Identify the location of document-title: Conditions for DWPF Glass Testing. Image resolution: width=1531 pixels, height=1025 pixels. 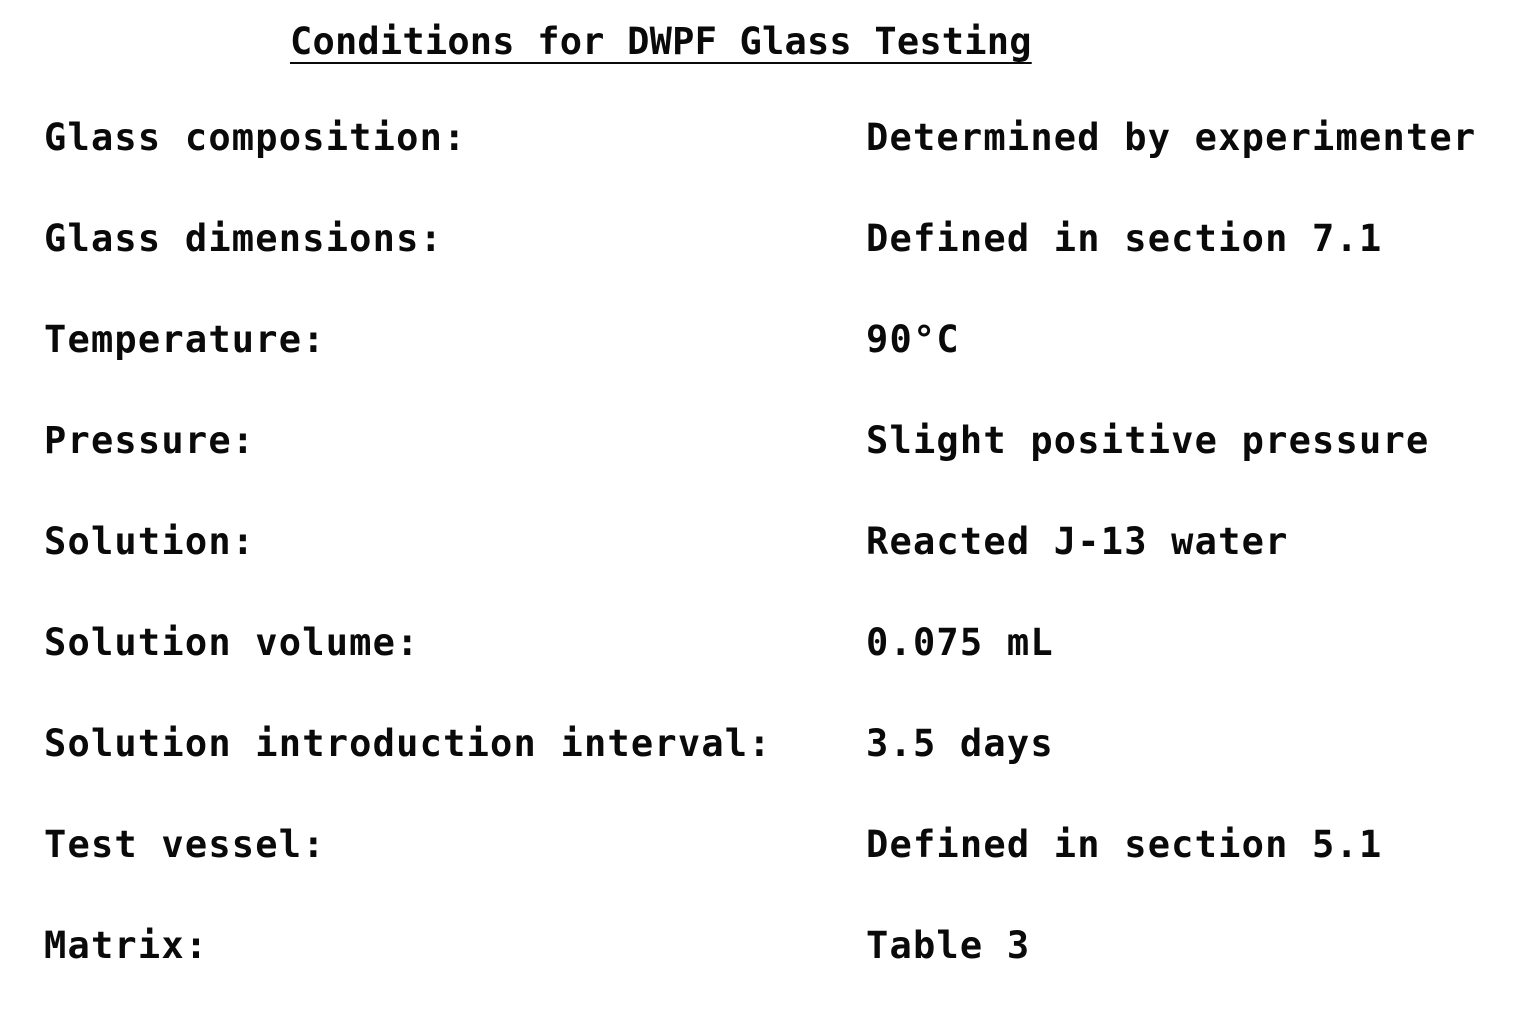
(661, 41).